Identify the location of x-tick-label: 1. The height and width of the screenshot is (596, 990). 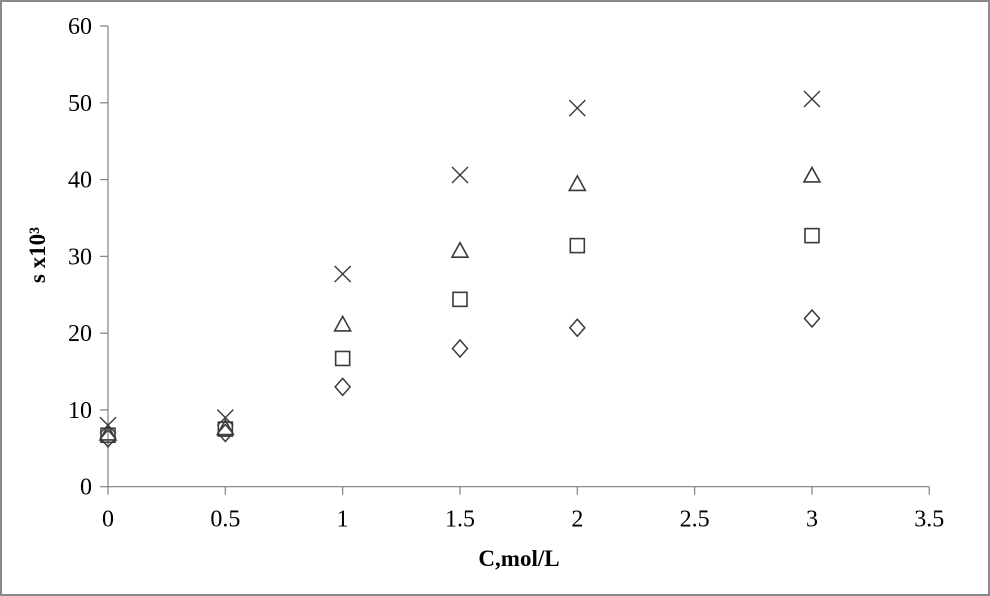
(343, 520).